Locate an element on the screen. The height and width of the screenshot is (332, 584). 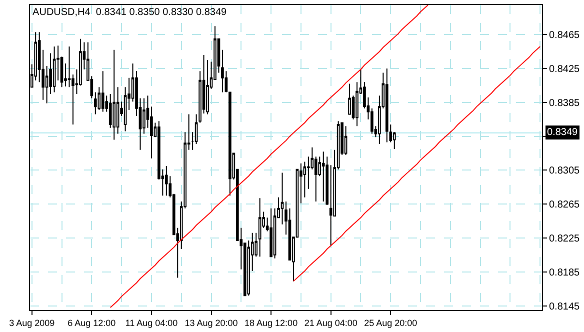
y-tick-label: 0.8305 is located at coordinates (564, 171).